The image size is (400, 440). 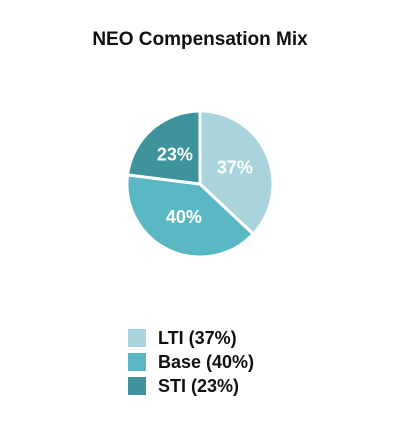 What do you see at coordinates (200, 39) in the screenshot?
I see `chart-title: NEO Compensation Mix` at bounding box center [200, 39].